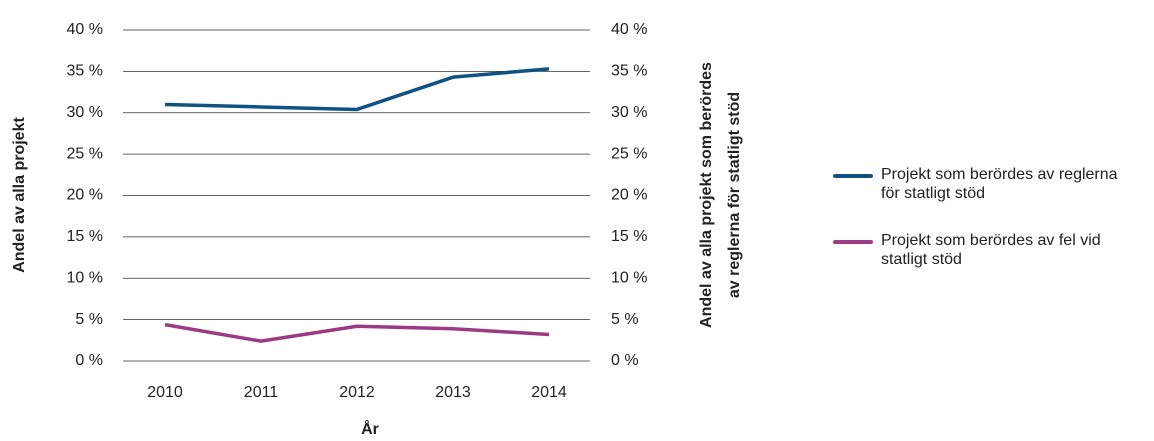 Image resolution: width=1154 pixels, height=441 pixels. What do you see at coordinates (549, 392) in the screenshot?
I see `x-tick-label: 2014` at bounding box center [549, 392].